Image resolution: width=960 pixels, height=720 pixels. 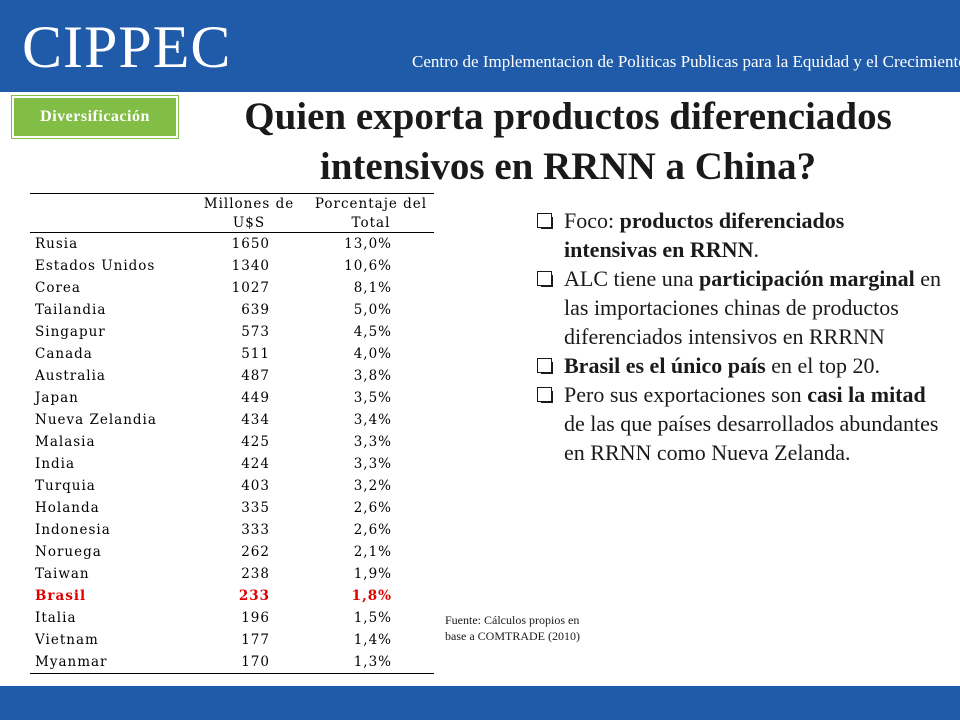 I want to click on pct-cell: 3,2%, so click(x=372, y=486).